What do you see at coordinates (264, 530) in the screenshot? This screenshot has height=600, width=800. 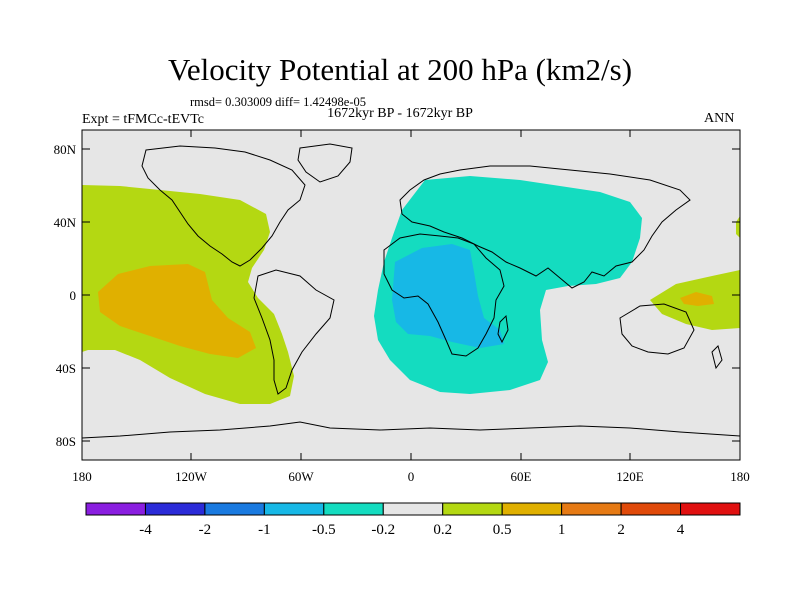 I see `colorbar-level-label: -1` at bounding box center [264, 530].